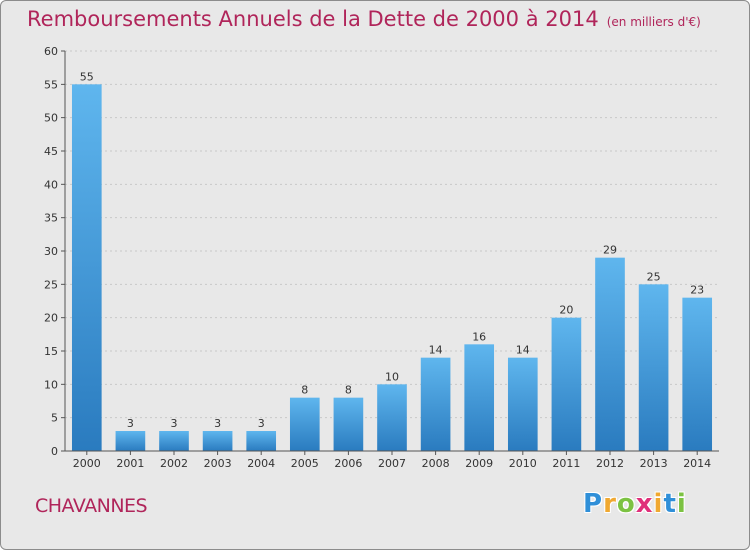  I want to click on logo-letter: t, so click(670, 504).